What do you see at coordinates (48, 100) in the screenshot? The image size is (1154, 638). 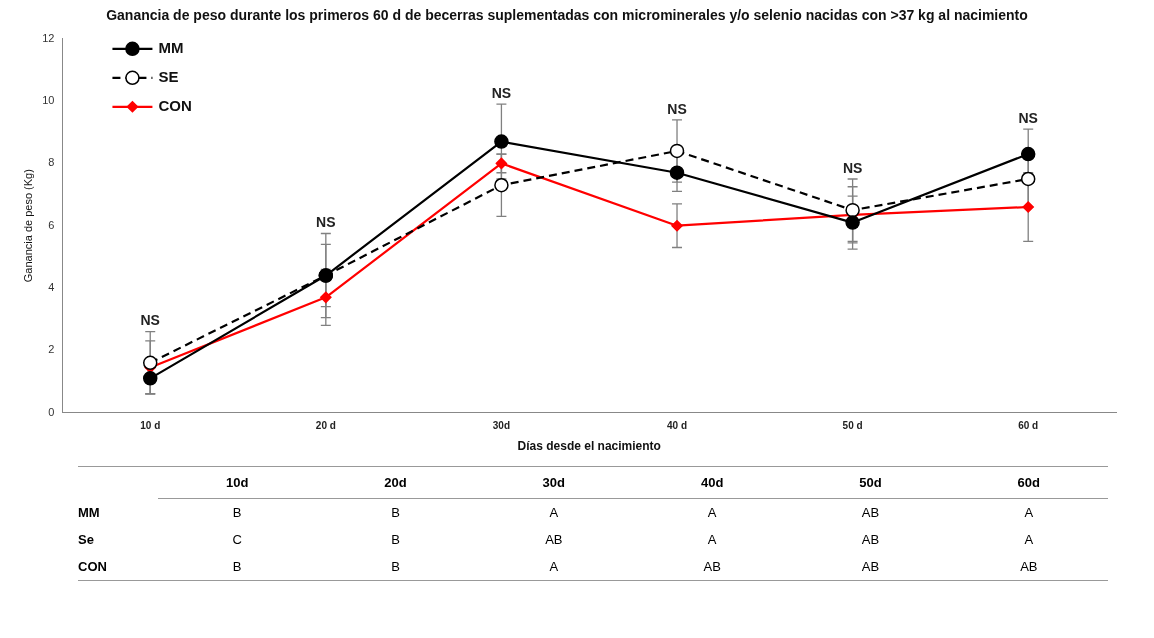 I see `y-tick-label: 10` at bounding box center [48, 100].